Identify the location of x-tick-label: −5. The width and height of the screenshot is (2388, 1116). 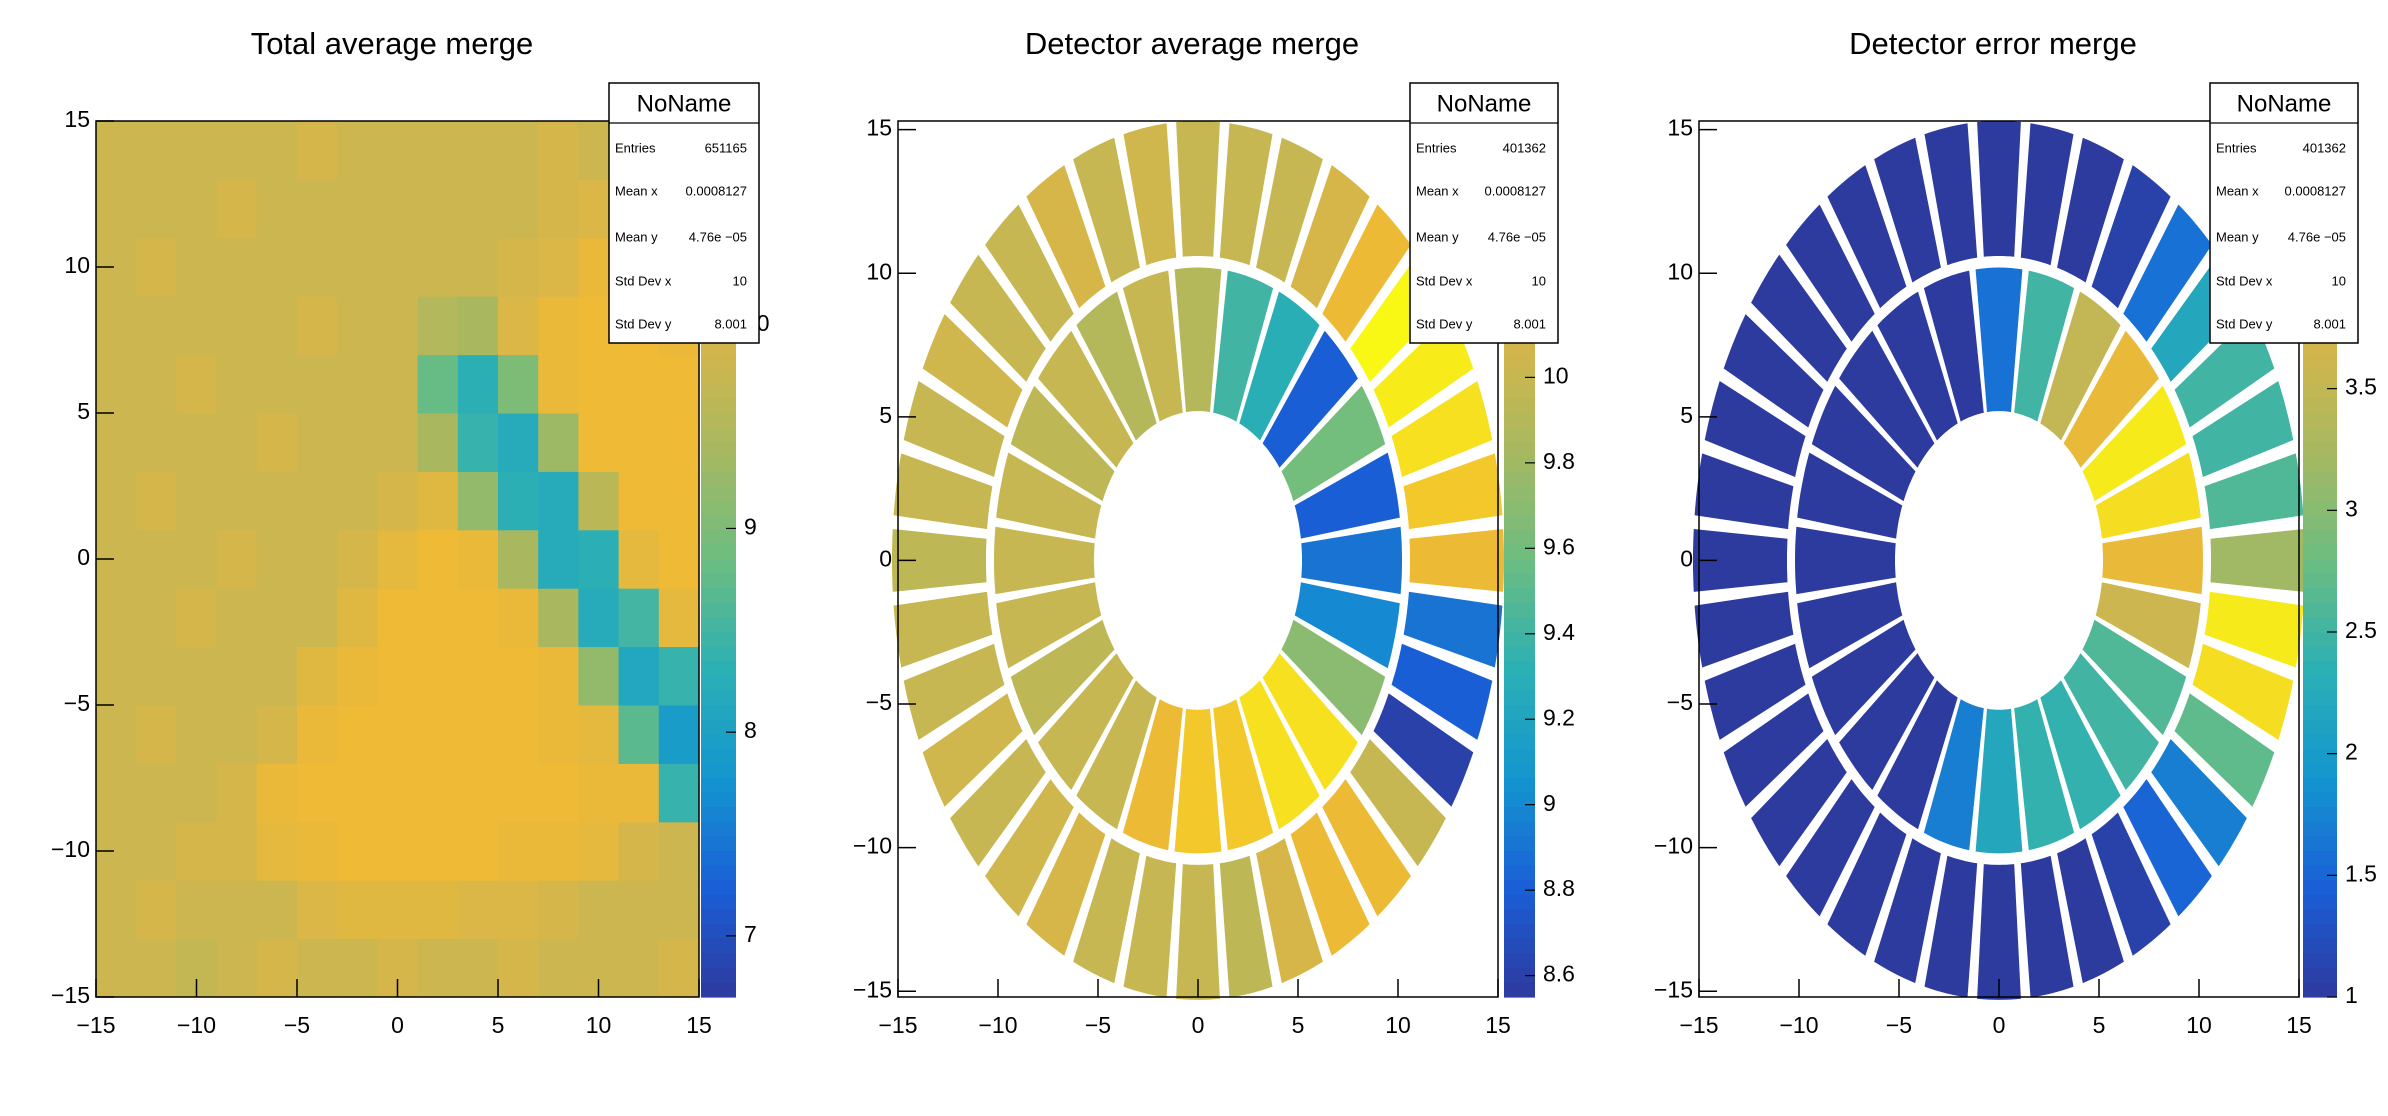
(1899, 1025).